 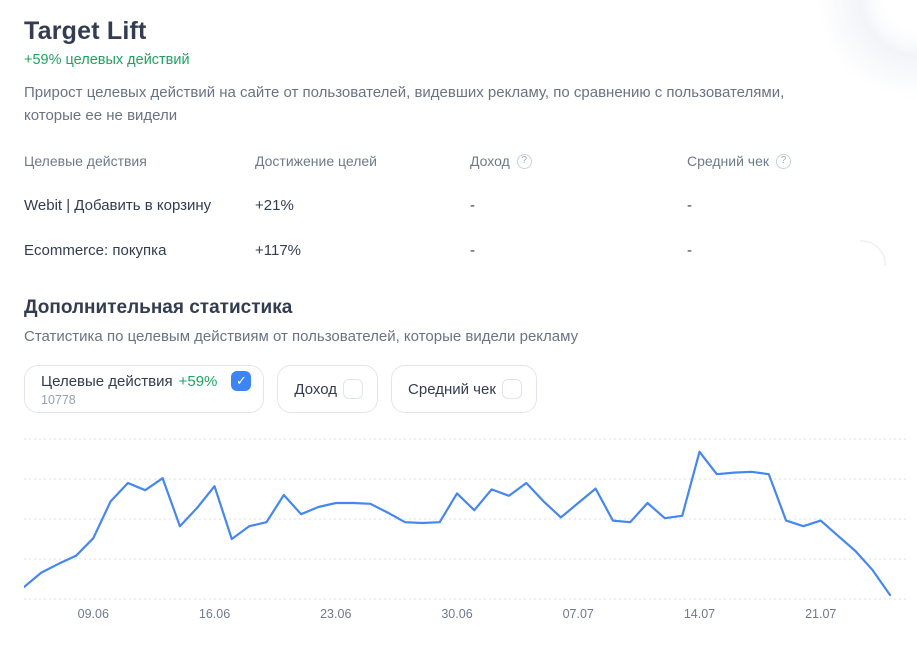 What do you see at coordinates (796, 161) in the screenshot?
I see `col-header-avg-check: Средний чек ?` at bounding box center [796, 161].